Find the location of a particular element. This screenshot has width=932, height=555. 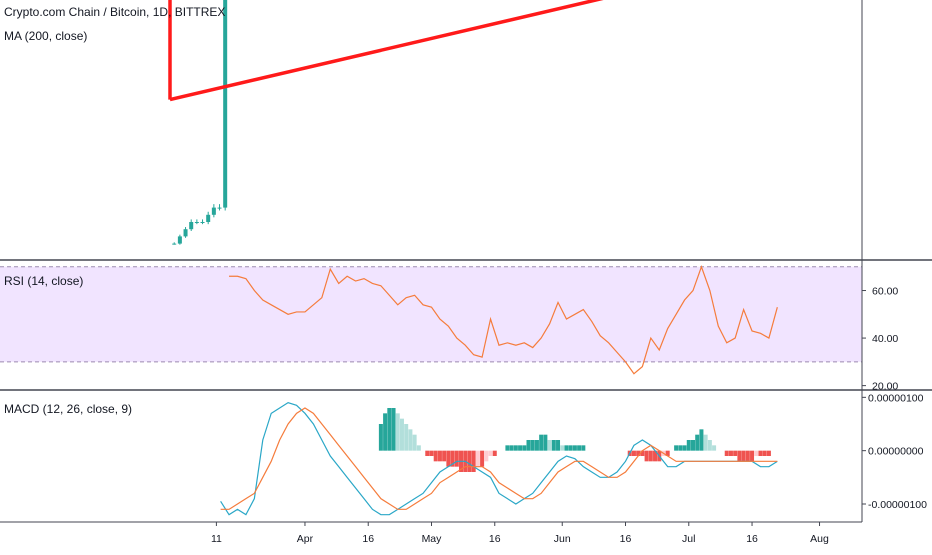

time-tick-label: Jun is located at coordinates (562, 539).